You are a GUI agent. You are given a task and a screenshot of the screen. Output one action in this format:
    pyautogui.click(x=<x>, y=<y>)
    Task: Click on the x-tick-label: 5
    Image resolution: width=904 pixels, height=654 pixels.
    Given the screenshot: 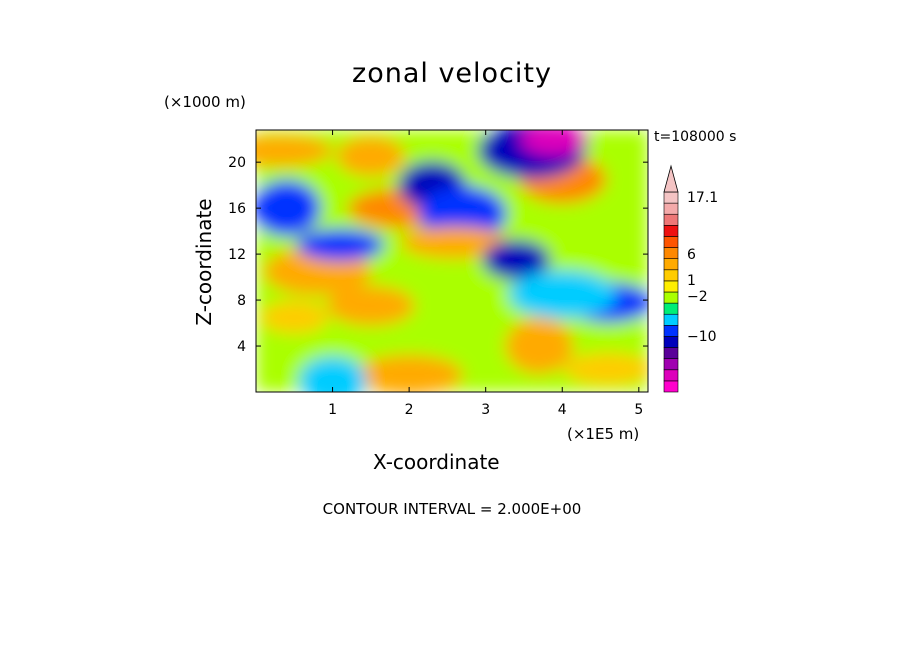 What is the action you would take?
    pyautogui.click(x=638, y=410)
    